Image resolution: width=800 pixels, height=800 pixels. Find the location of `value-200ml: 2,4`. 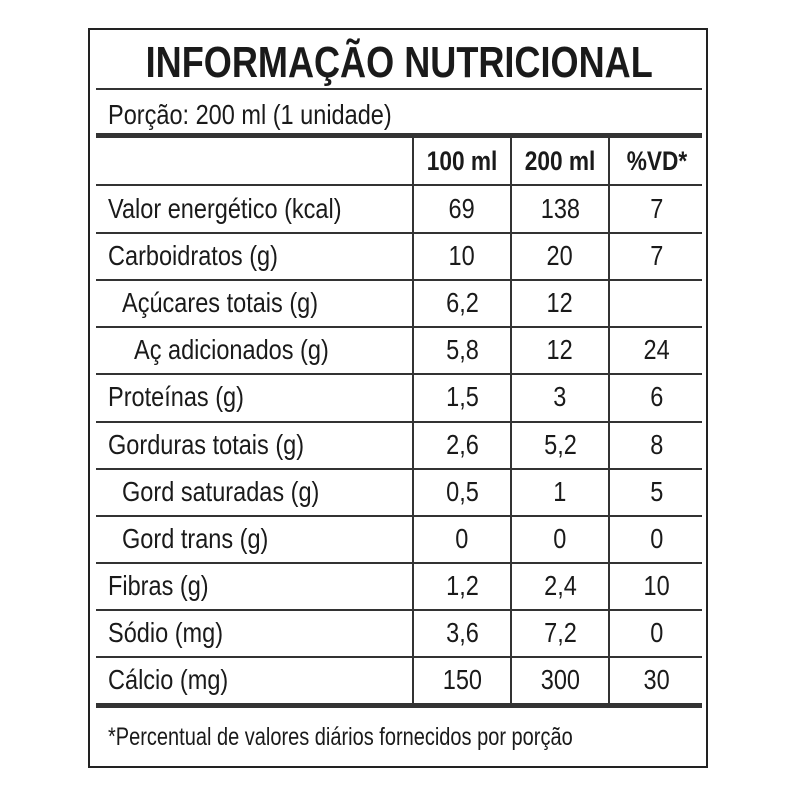

value-200ml: 2,4 is located at coordinates (560, 586).